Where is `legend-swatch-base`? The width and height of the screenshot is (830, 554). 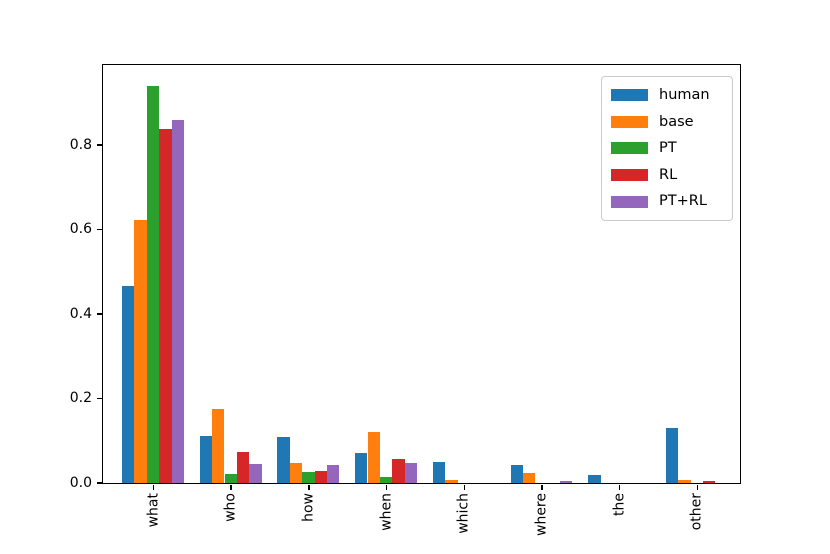 legend-swatch-base is located at coordinates (629, 121).